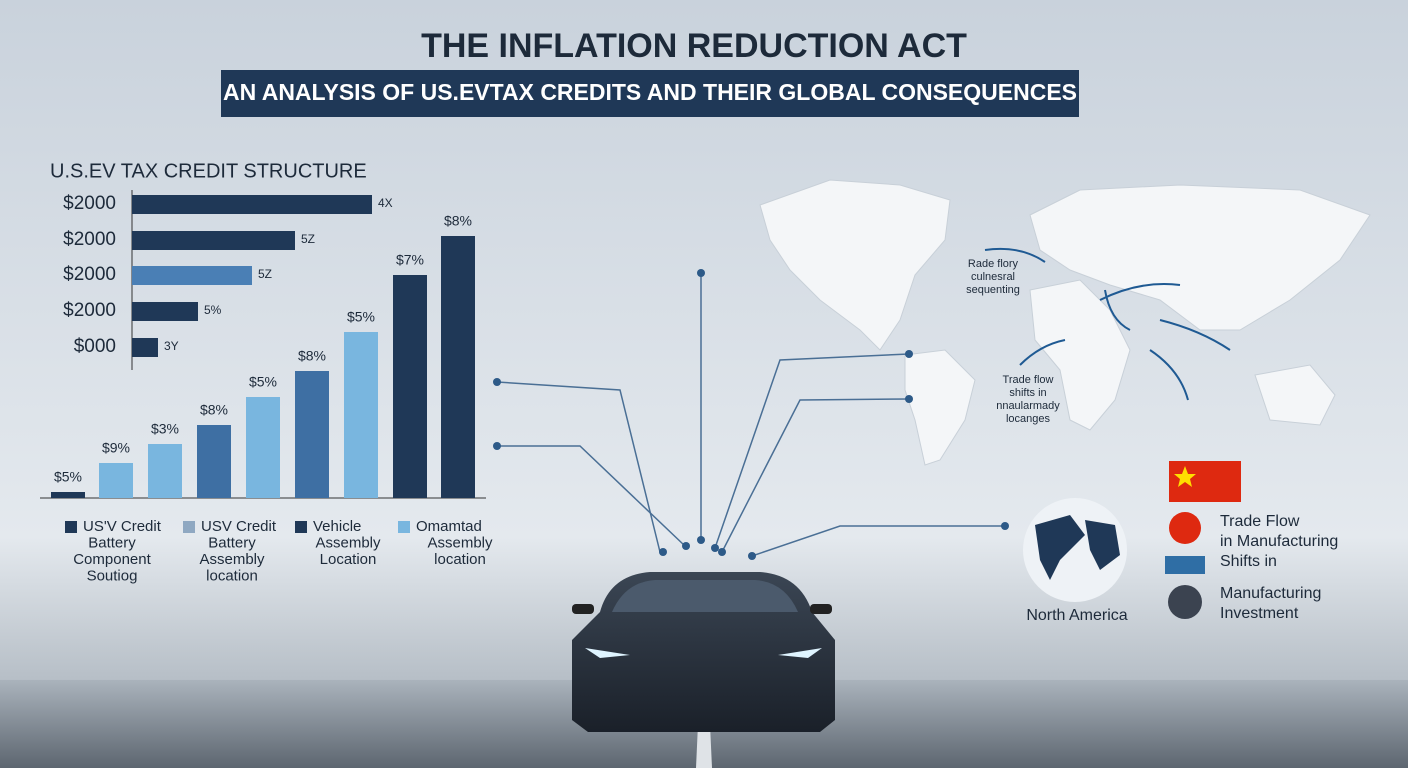 The height and width of the screenshot is (768, 1408). Describe the element at coordinates (1028, 419) in the screenshot. I see `map-annotation: locanges` at that location.